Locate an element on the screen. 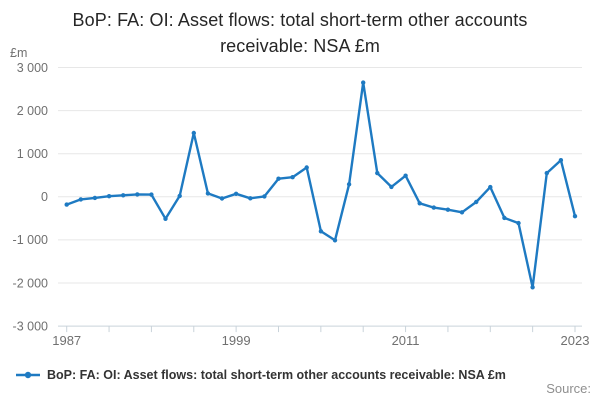  x-tick-label: 1999 is located at coordinates (236, 340).